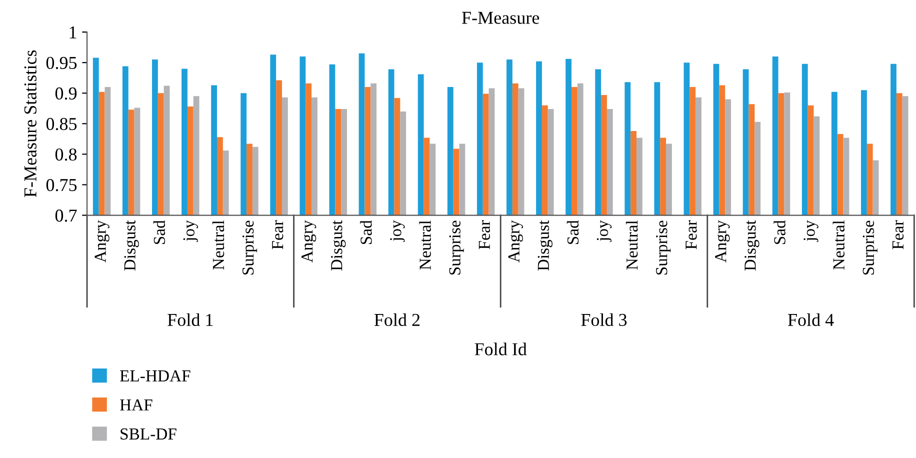  What do you see at coordinates (501, 18) in the screenshot?
I see `chart-title: F-Measure` at bounding box center [501, 18].